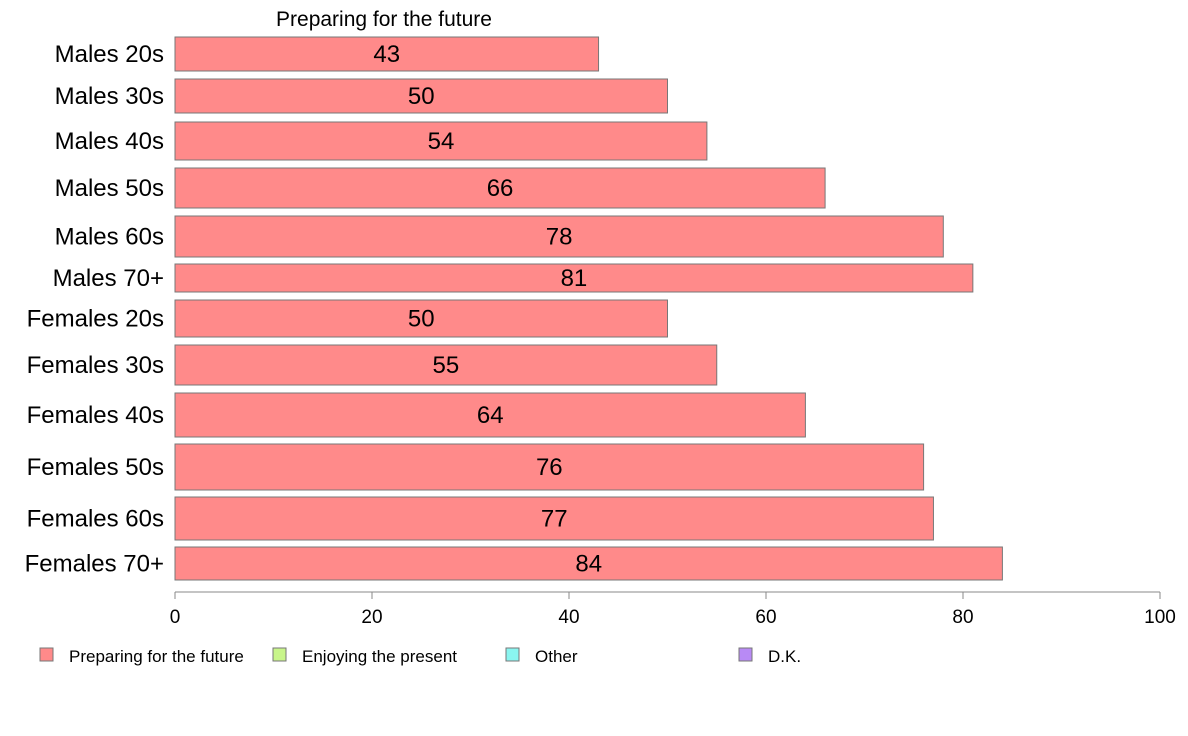 Image resolution: width=1188 pixels, height=736 pixels. What do you see at coordinates (109, 141) in the screenshot?
I see `category-label: Males 40s` at bounding box center [109, 141].